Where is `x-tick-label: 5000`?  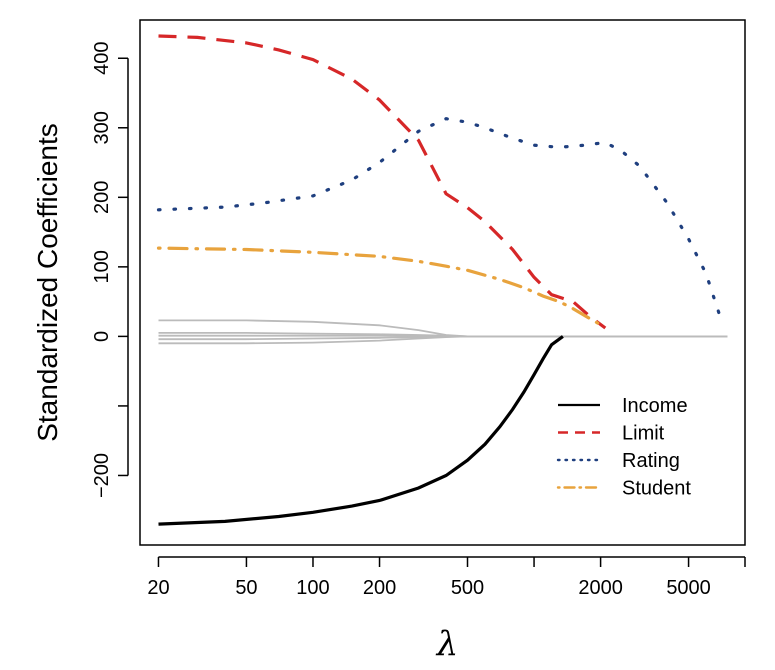
x-tick-label: 5000 is located at coordinates (688, 588).